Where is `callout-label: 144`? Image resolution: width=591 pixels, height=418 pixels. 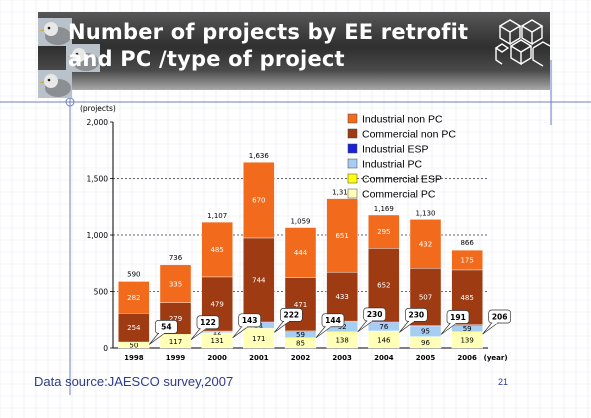 callout-label: 144 is located at coordinates (333, 320).